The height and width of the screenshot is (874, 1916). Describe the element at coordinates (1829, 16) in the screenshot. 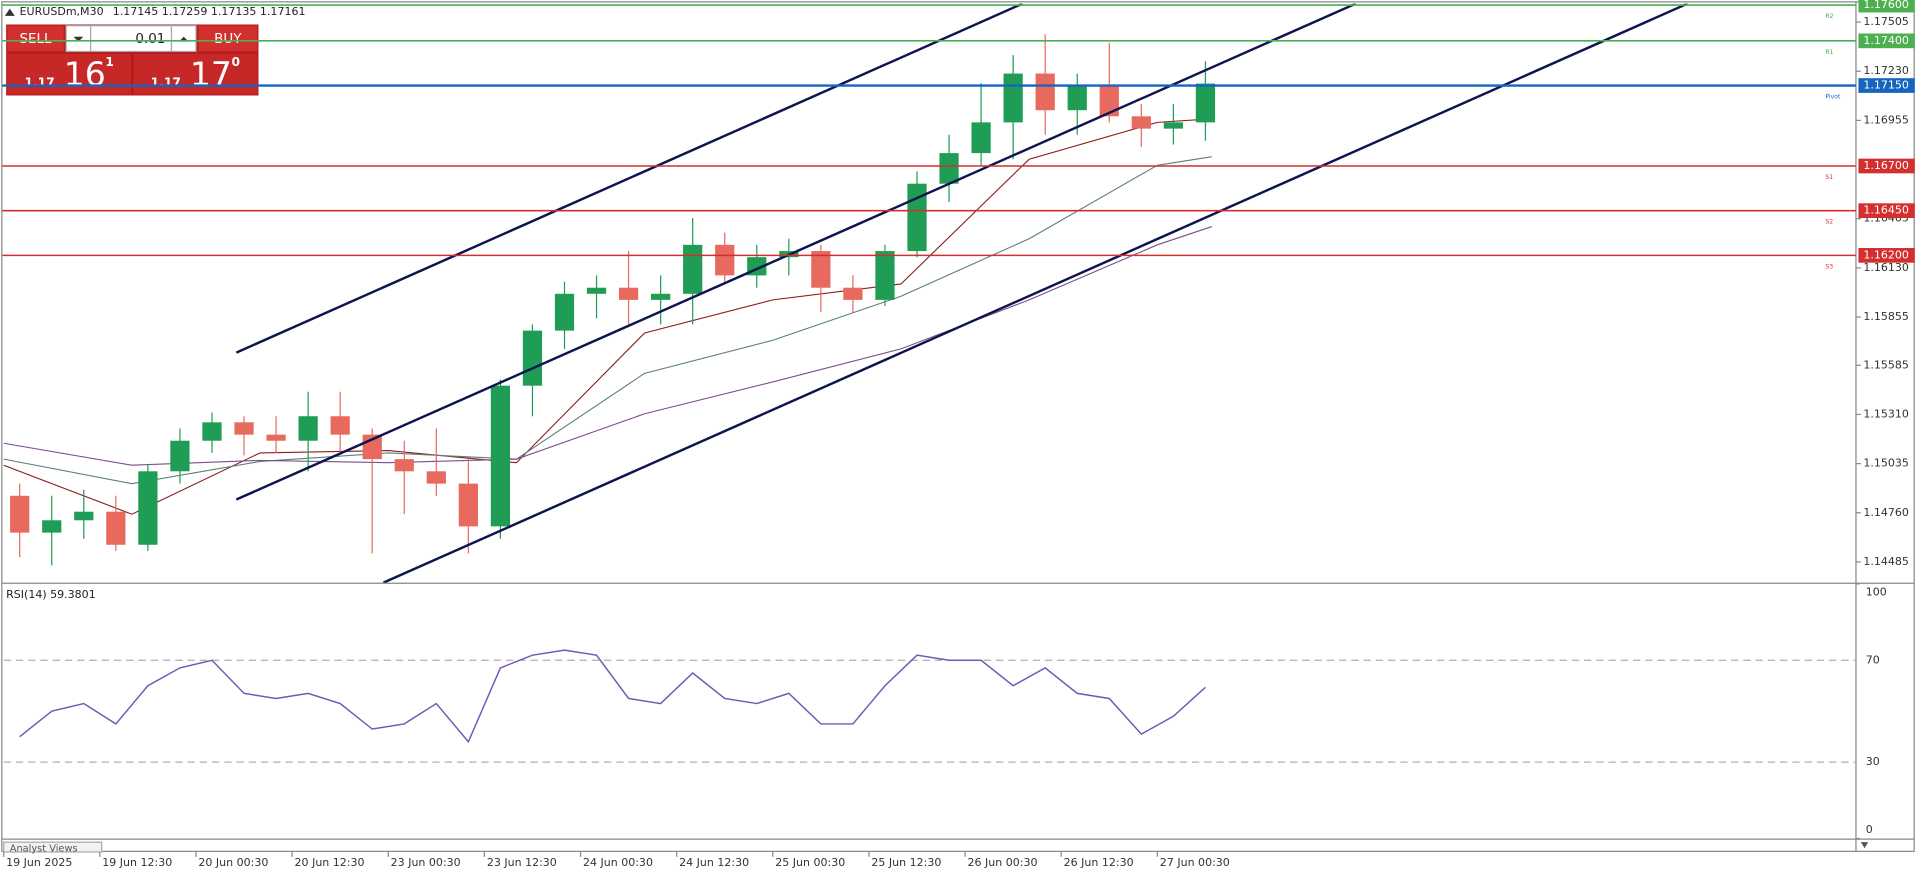

I see `level-name: R2` at that location.